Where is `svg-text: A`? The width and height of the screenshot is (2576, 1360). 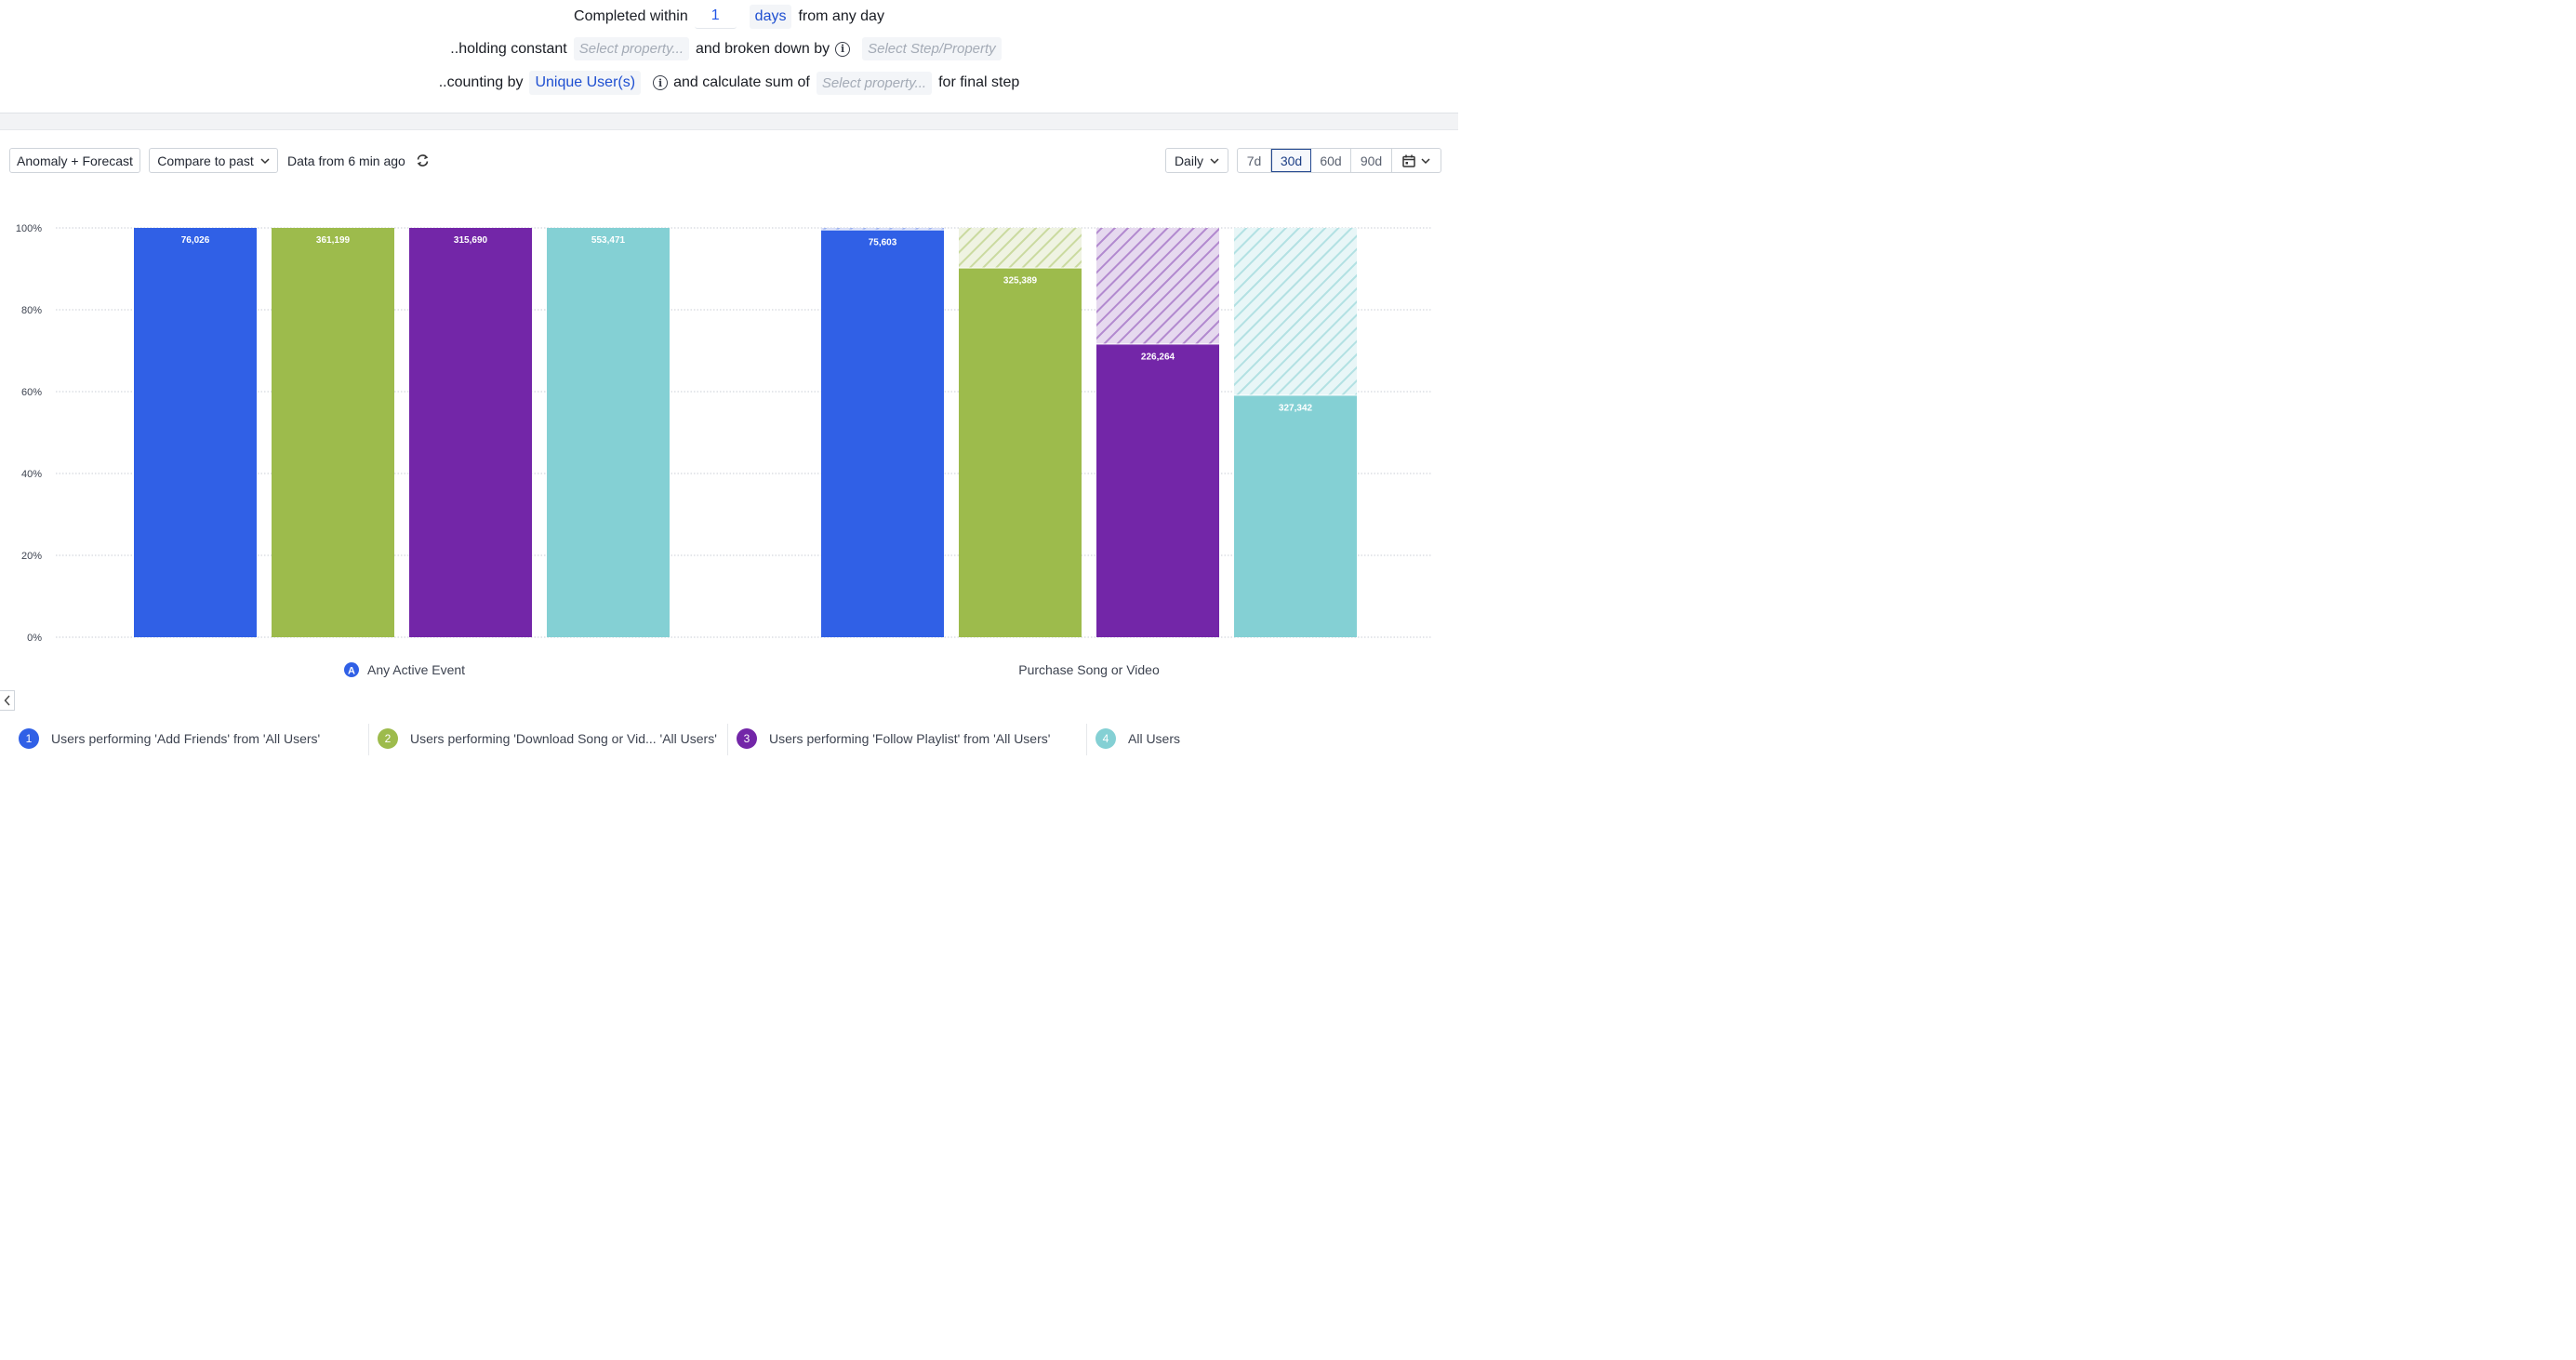 svg-text: A is located at coordinates (351, 671).